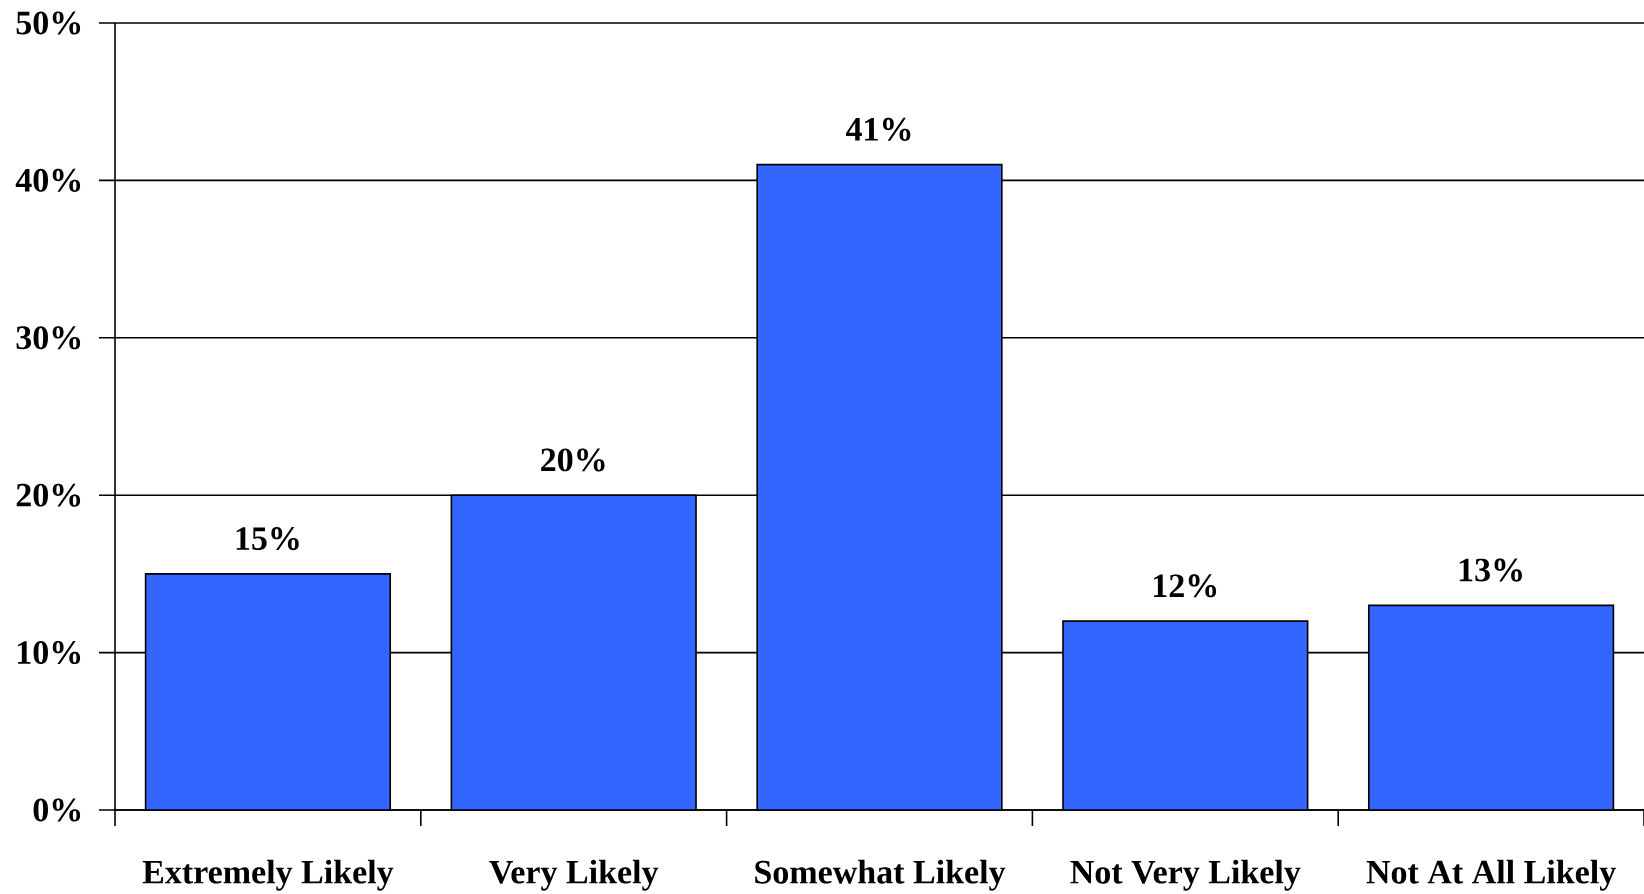 This screenshot has width=1644, height=894. I want to click on y-tick-label: 10%, so click(49, 653).